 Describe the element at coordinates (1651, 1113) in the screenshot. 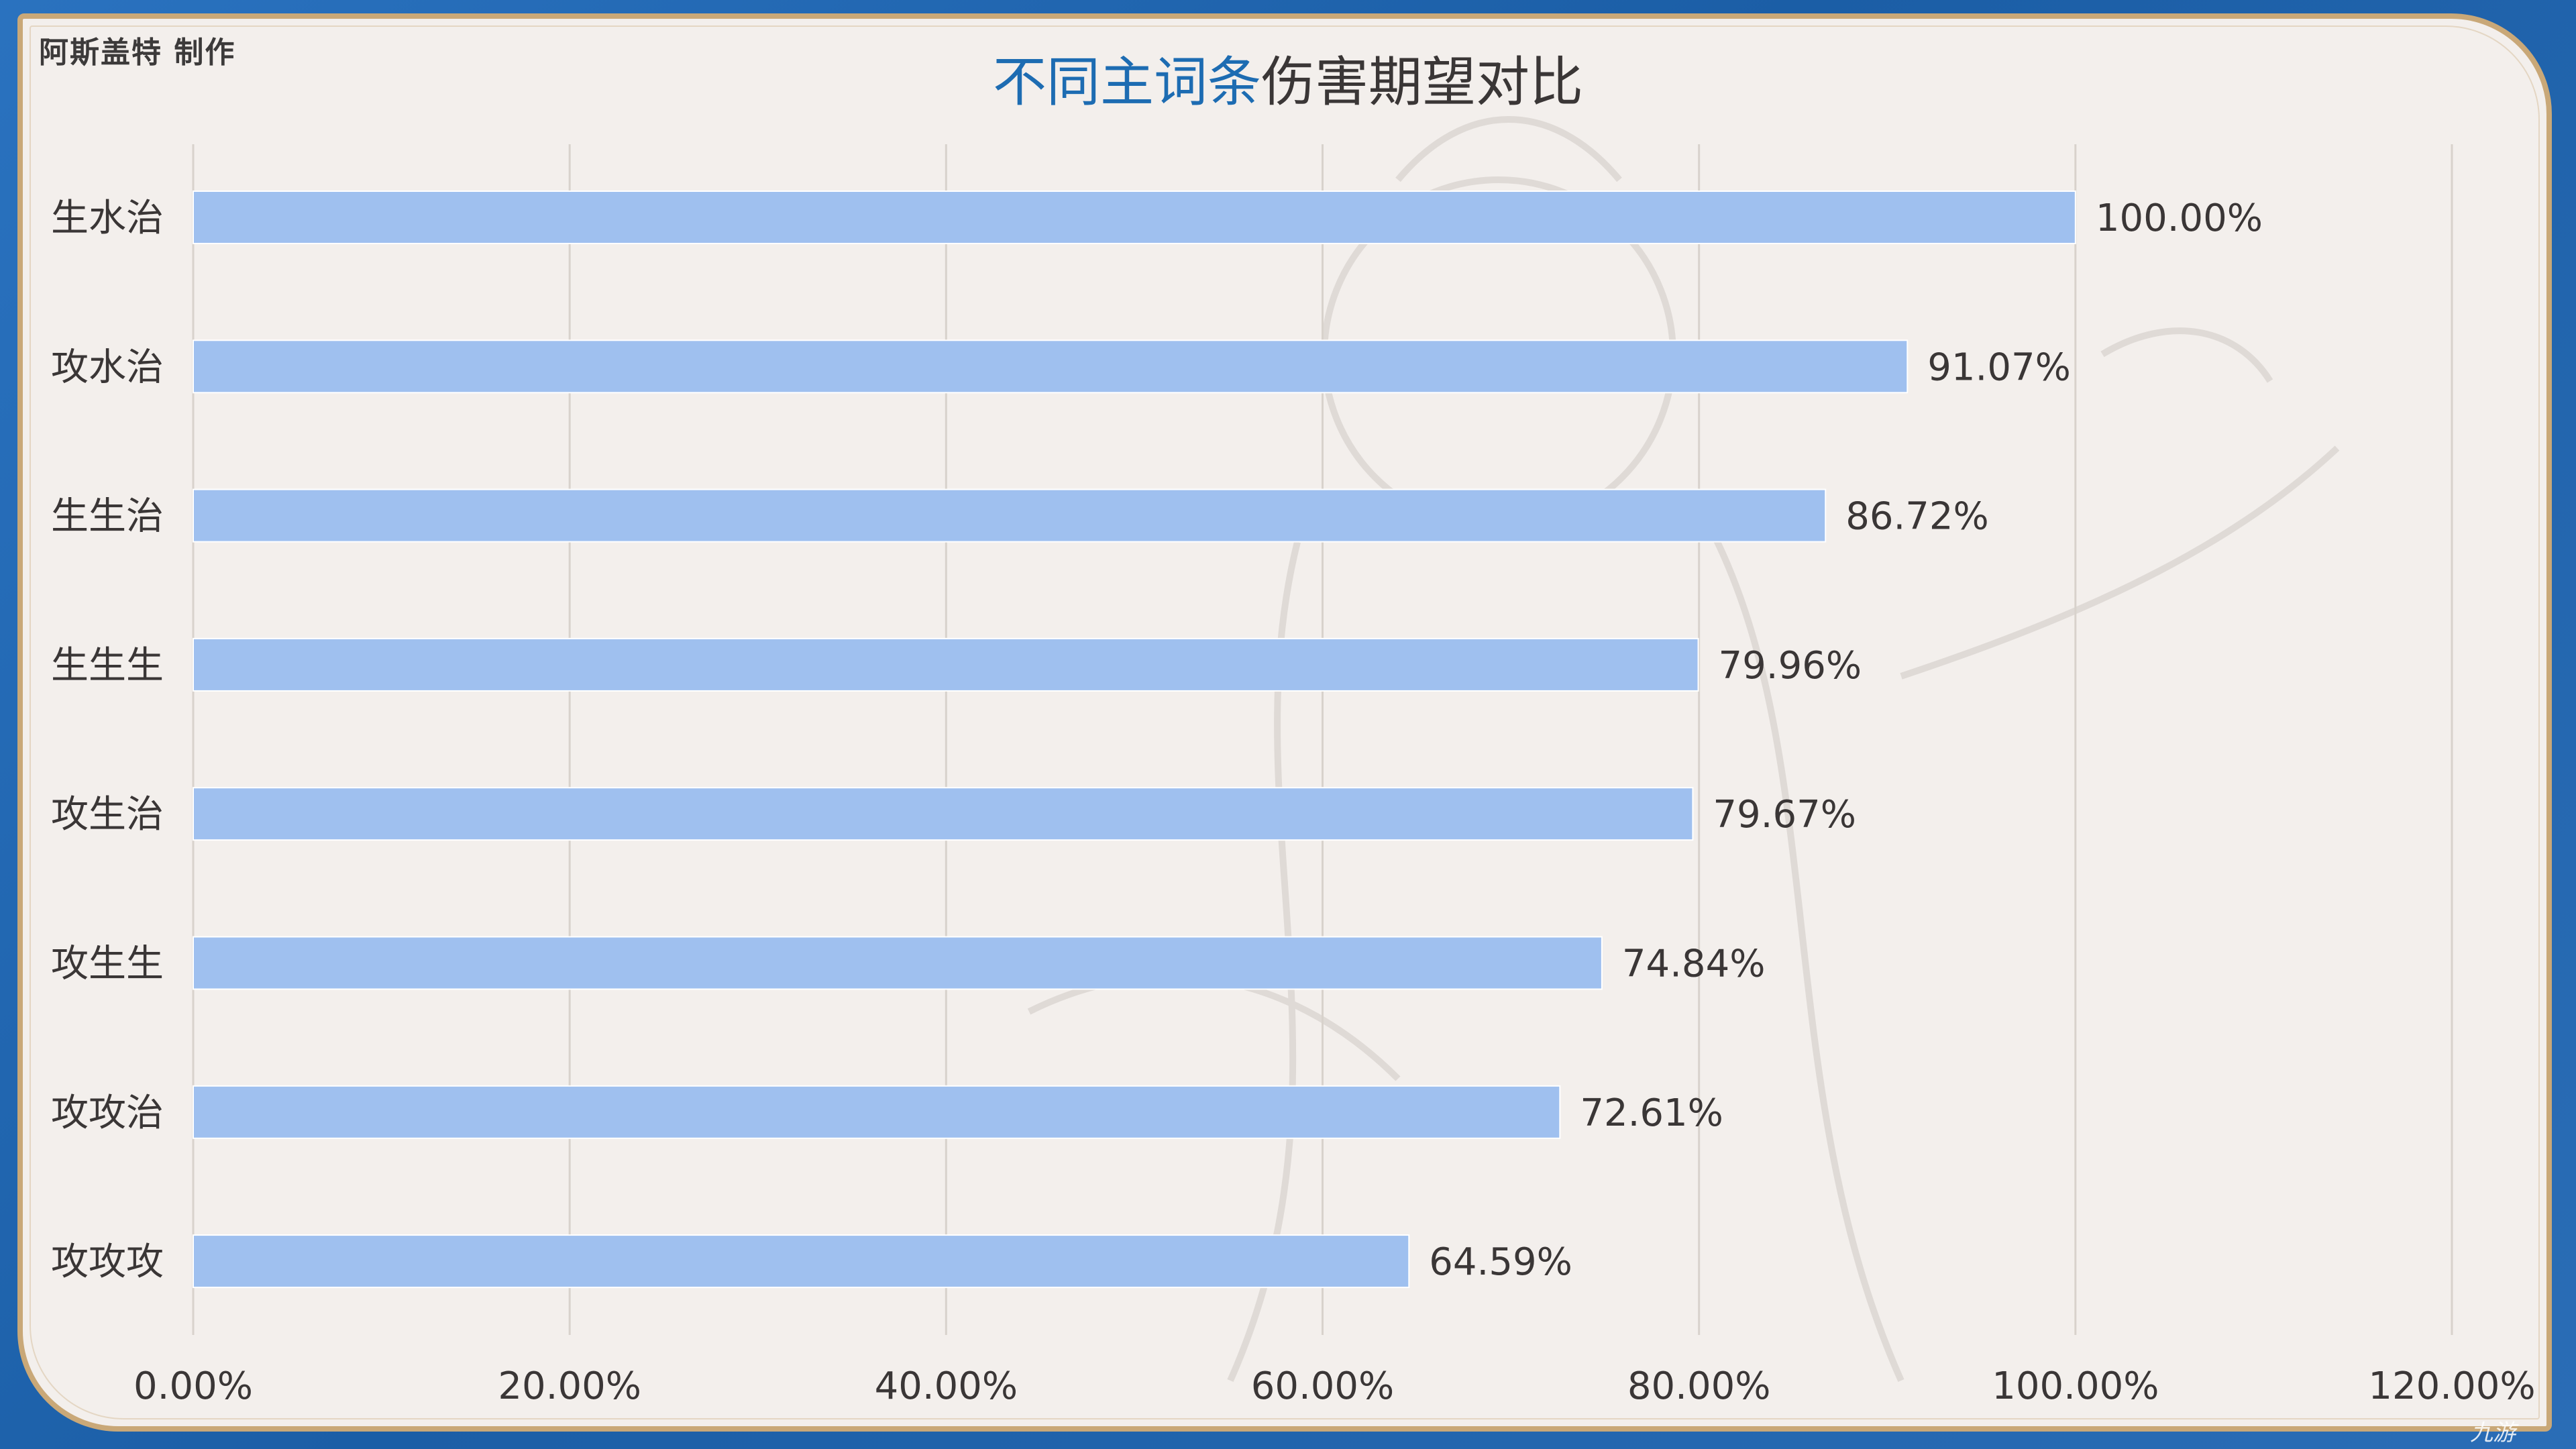

I see `value-label: 72.61%` at that location.